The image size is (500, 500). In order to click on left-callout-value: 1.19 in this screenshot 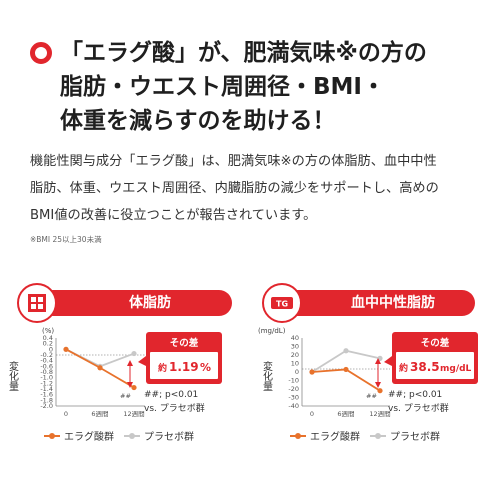, I will do `click(184, 367)`.